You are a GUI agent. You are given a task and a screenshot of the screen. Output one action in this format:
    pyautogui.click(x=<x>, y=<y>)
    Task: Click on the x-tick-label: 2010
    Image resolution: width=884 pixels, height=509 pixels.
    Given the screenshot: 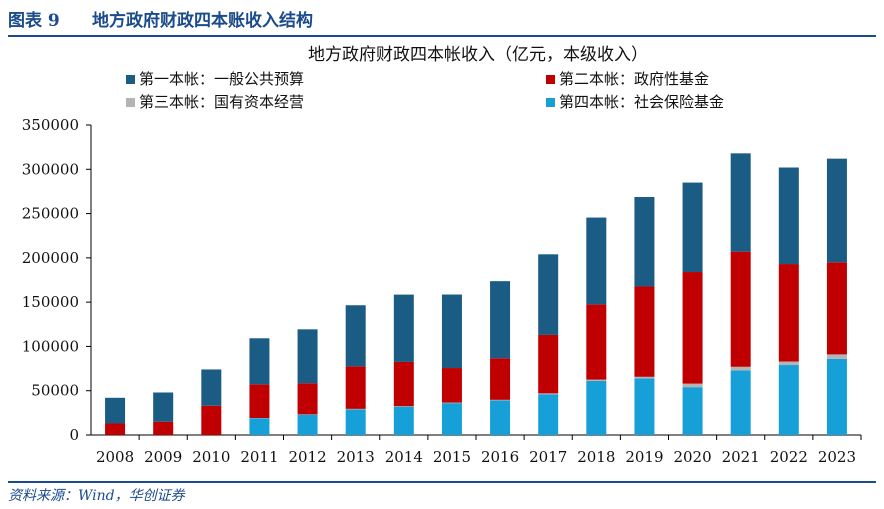 What is the action you would take?
    pyautogui.click(x=211, y=457)
    